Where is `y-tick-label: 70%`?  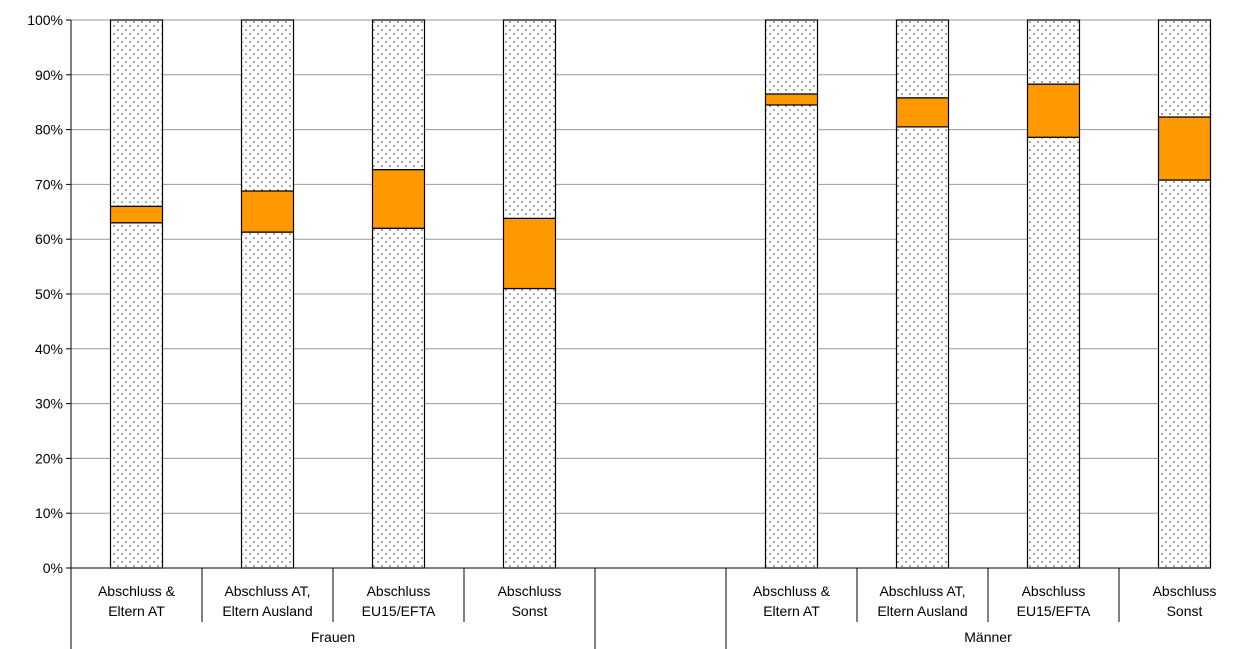 y-tick-label: 70% is located at coordinates (49, 184).